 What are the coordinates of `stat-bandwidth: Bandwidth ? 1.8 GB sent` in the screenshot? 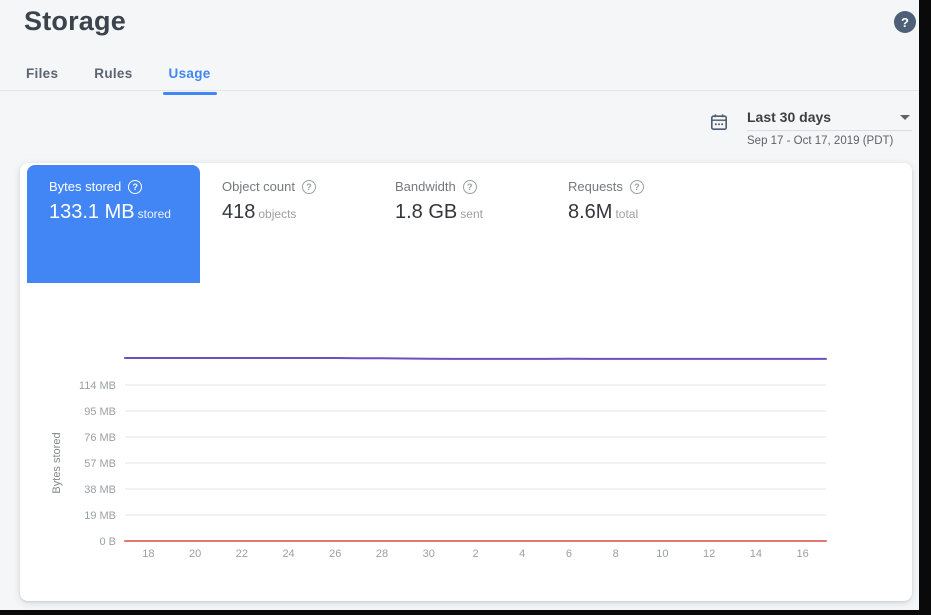 It's located at (459, 224).